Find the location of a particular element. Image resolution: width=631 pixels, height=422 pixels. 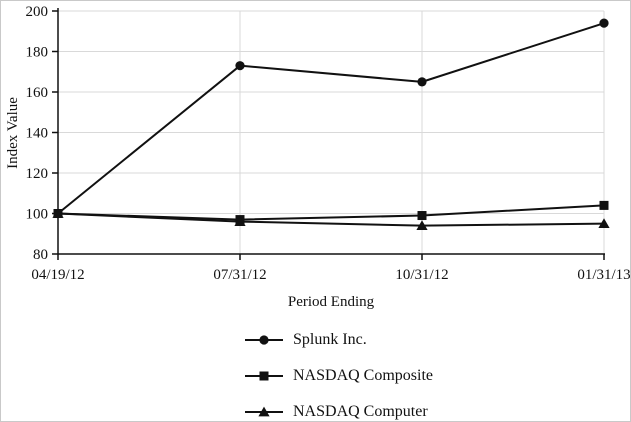

x-tick-label: 01/31/13 is located at coordinates (603, 275).